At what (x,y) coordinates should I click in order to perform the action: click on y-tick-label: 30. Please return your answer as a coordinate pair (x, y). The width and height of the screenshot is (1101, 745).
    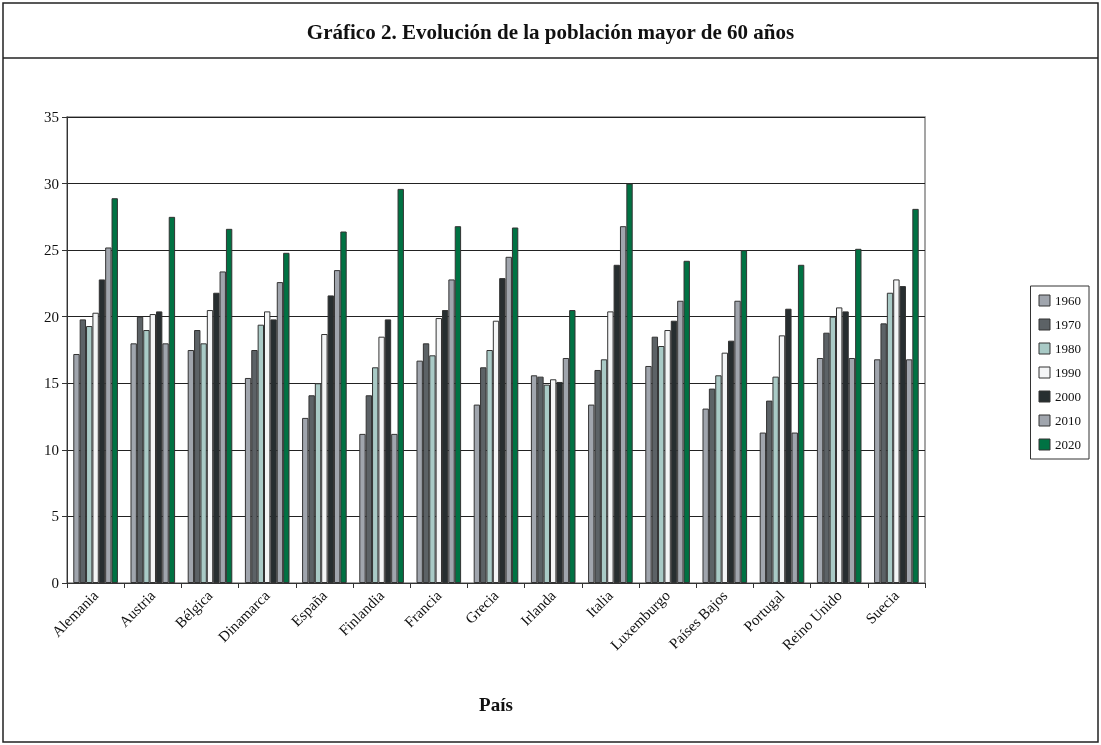
    Looking at the image, I should click on (51, 183).